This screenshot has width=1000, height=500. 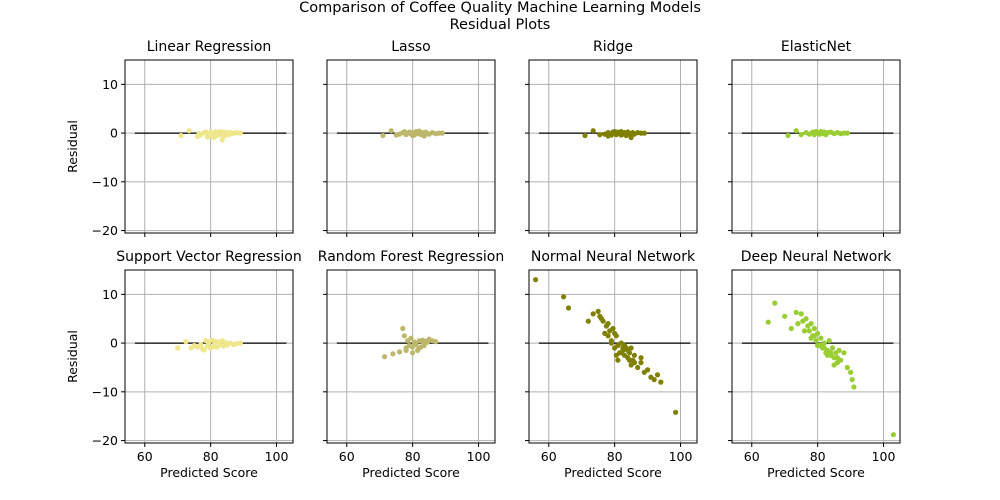 I want to click on subplot-1: 10 0 −10 −20 Linear Regression Residual, so click(x=179, y=138).